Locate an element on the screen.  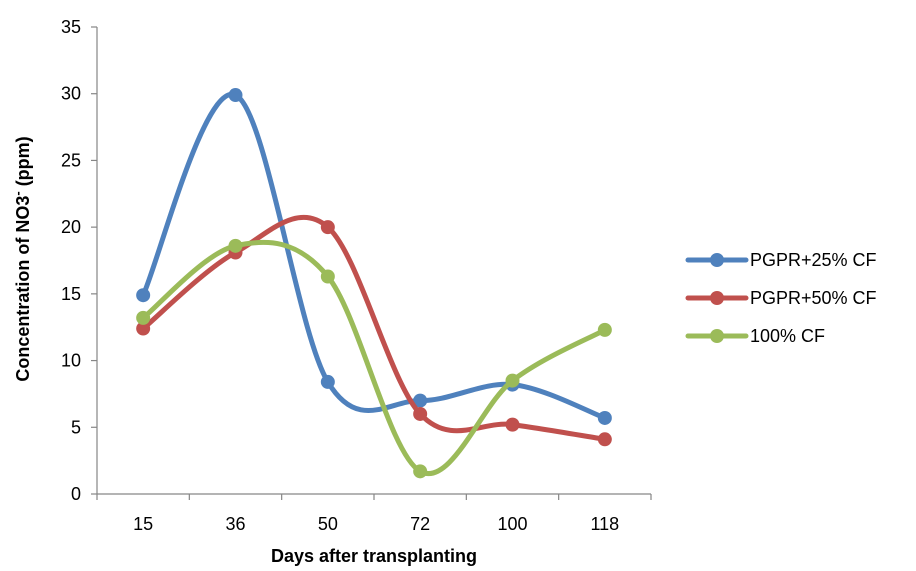
y-tick-label: 0 is located at coordinates (76, 494).